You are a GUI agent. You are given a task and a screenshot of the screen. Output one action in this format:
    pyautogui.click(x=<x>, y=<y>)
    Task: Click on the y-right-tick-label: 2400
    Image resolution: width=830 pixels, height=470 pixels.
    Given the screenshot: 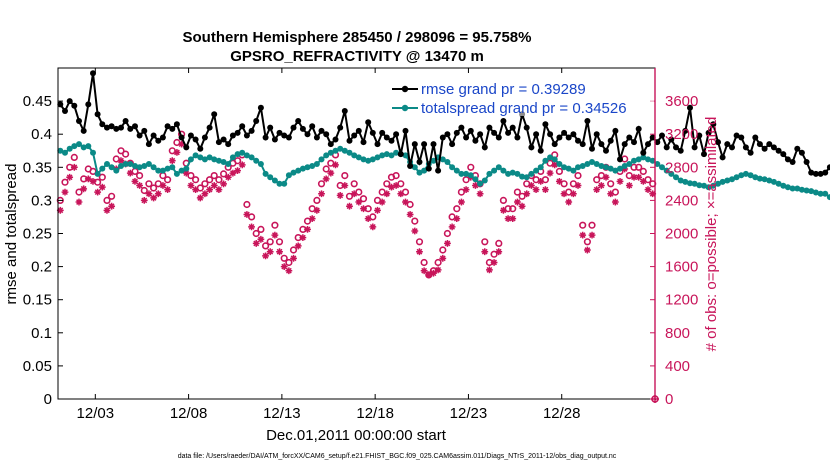 What is the action you would take?
    pyautogui.click(x=681, y=200)
    